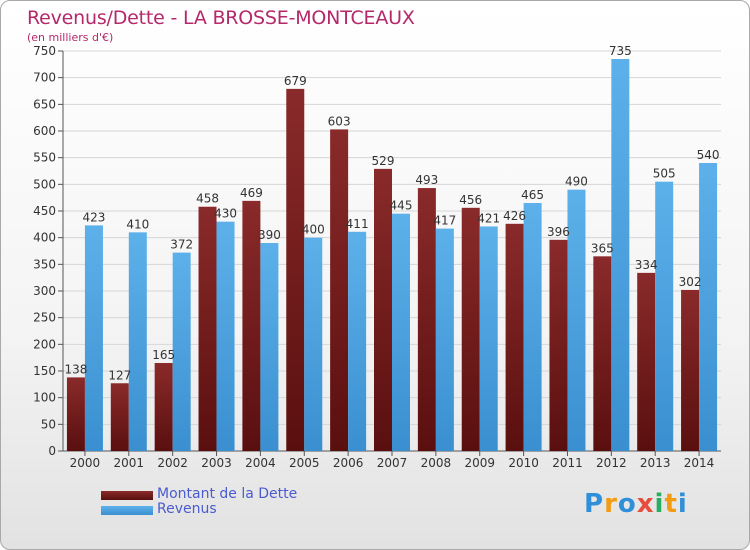 The width and height of the screenshot is (750, 550). I want to click on x-tick-label: 2013, so click(655, 463).